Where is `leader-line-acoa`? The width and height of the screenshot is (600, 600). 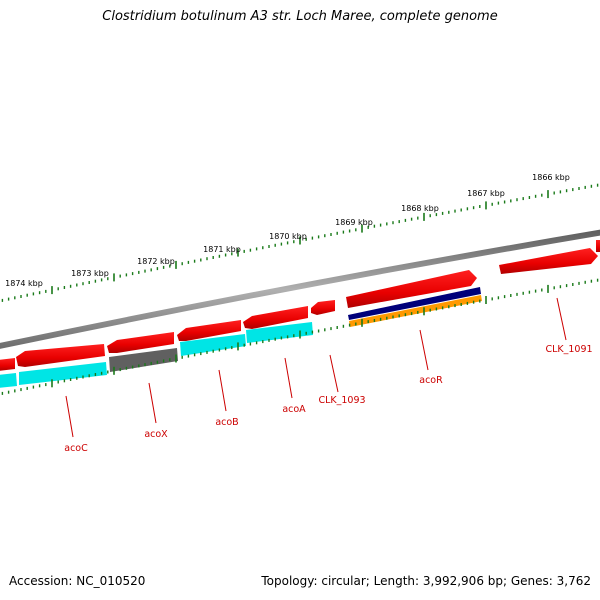
leader-line-acoa is located at coordinates (288, 378).